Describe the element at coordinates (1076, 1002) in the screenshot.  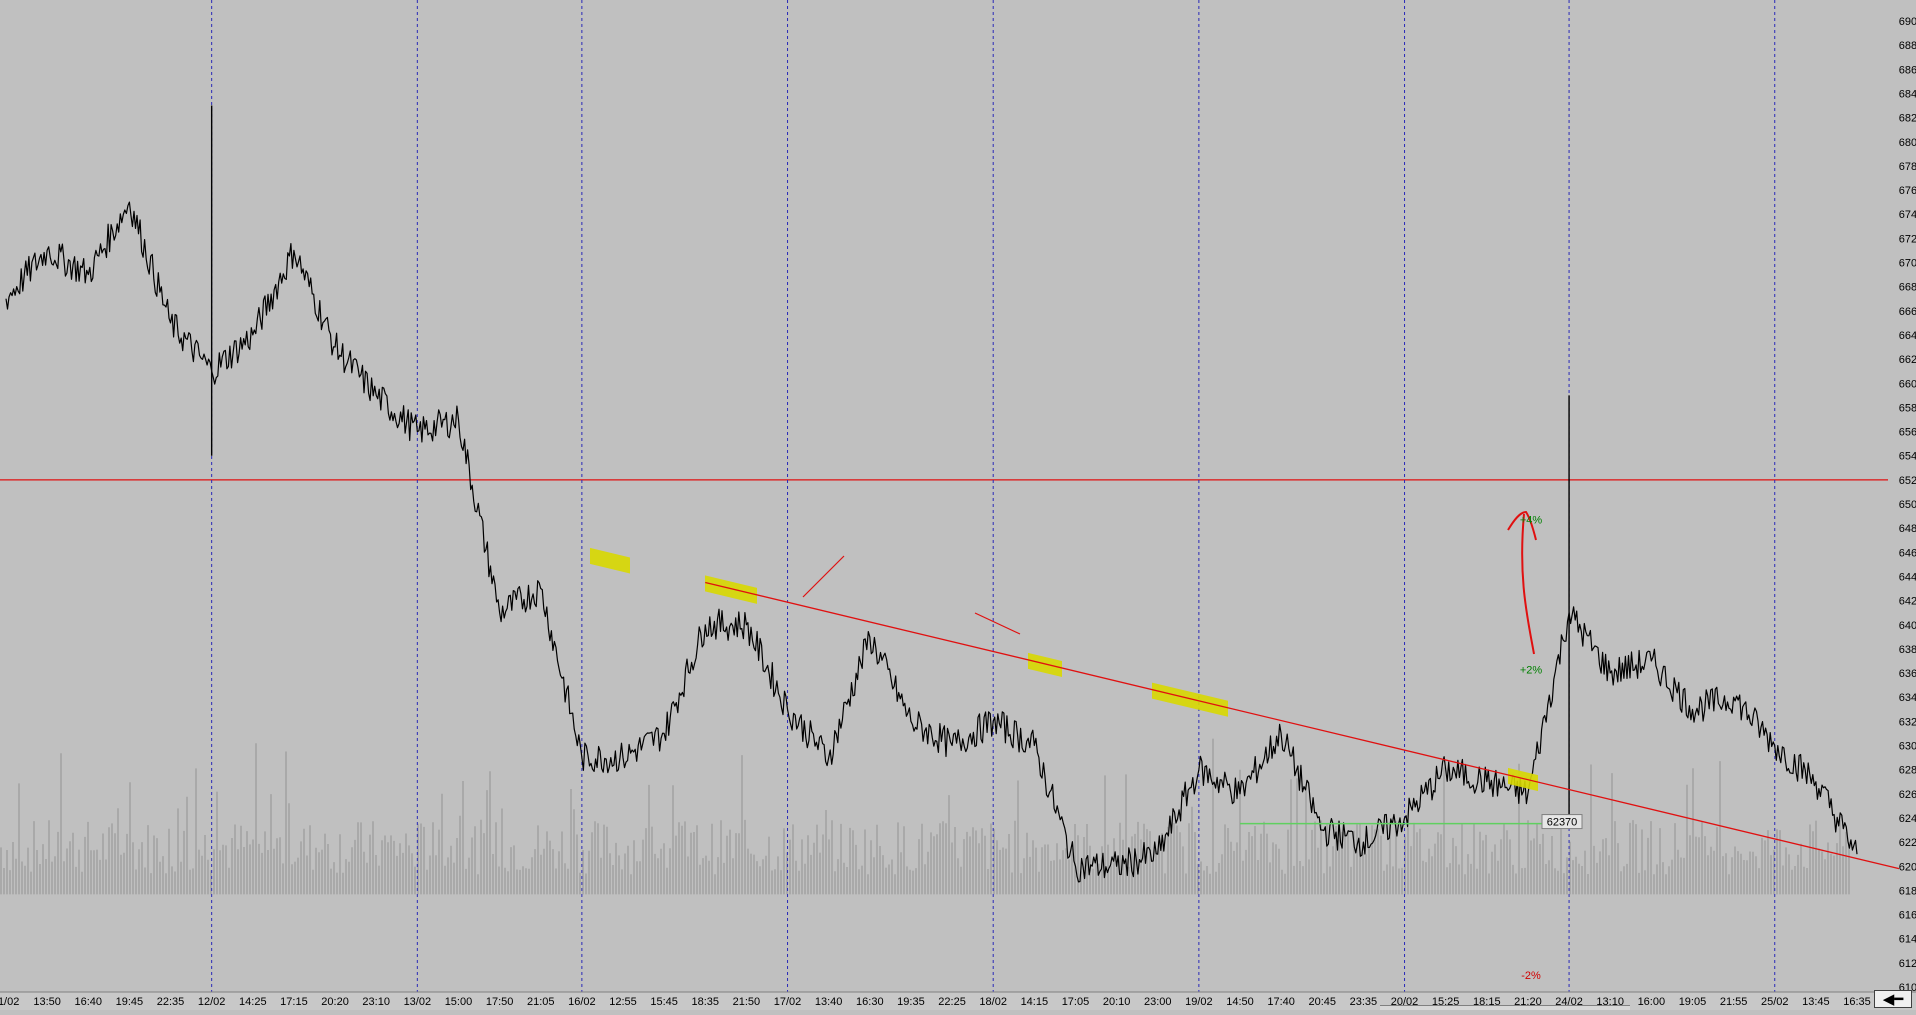
I see `x-tick-label: 17:05` at that location.